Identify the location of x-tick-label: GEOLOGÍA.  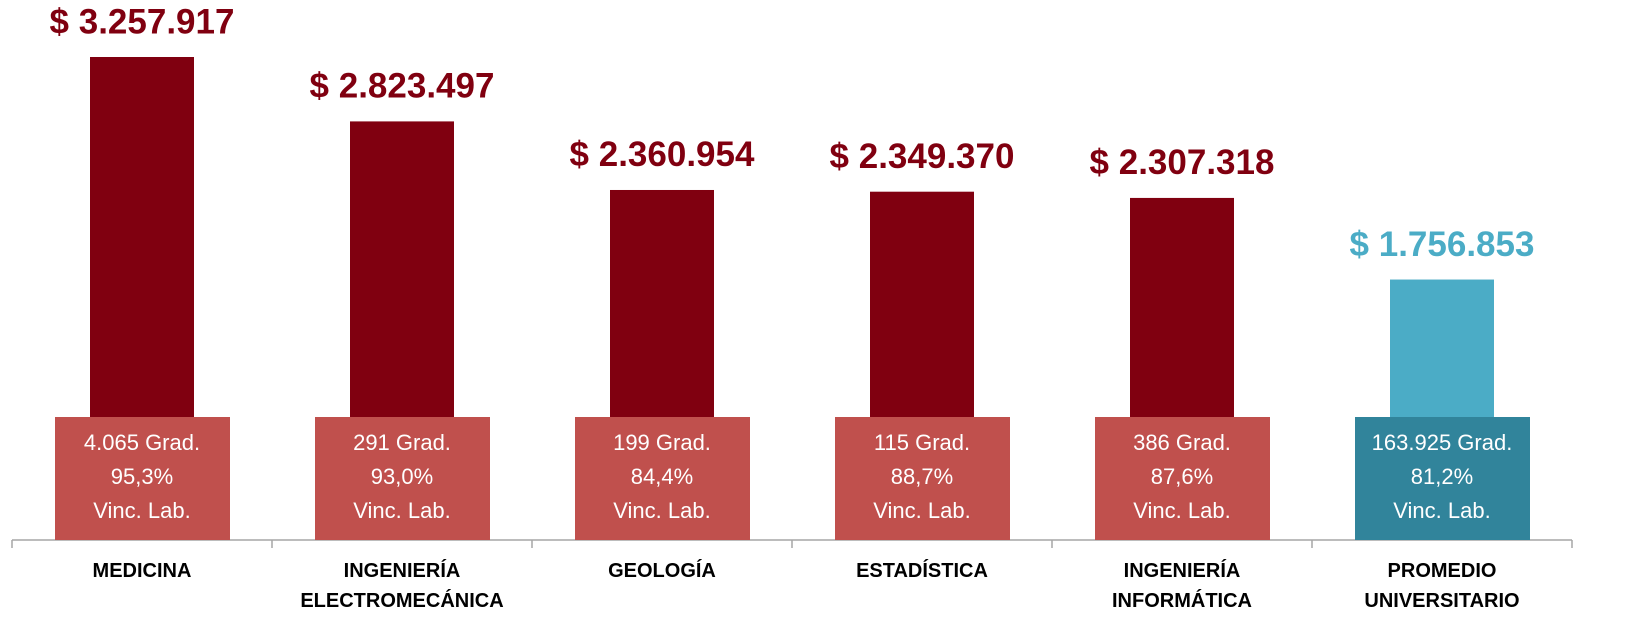
(662, 571).